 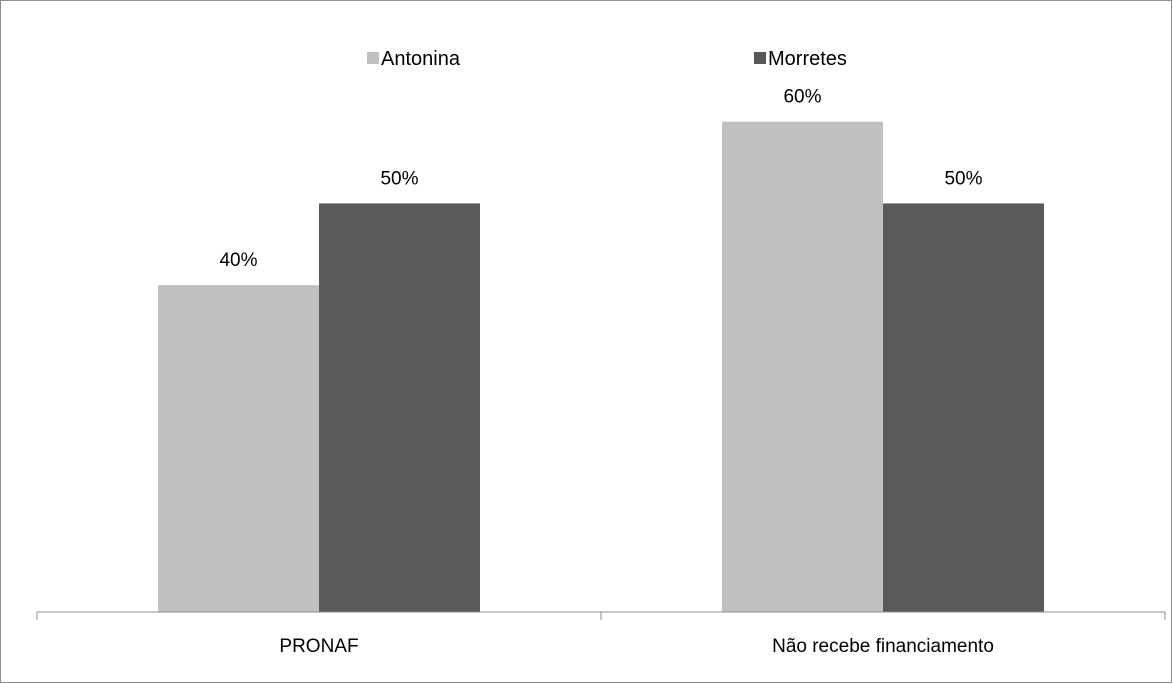 What do you see at coordinates (318, 646) in the screenshot?
I see `x-tick-label-0: PRONAF` at bounding box center [318, 646].